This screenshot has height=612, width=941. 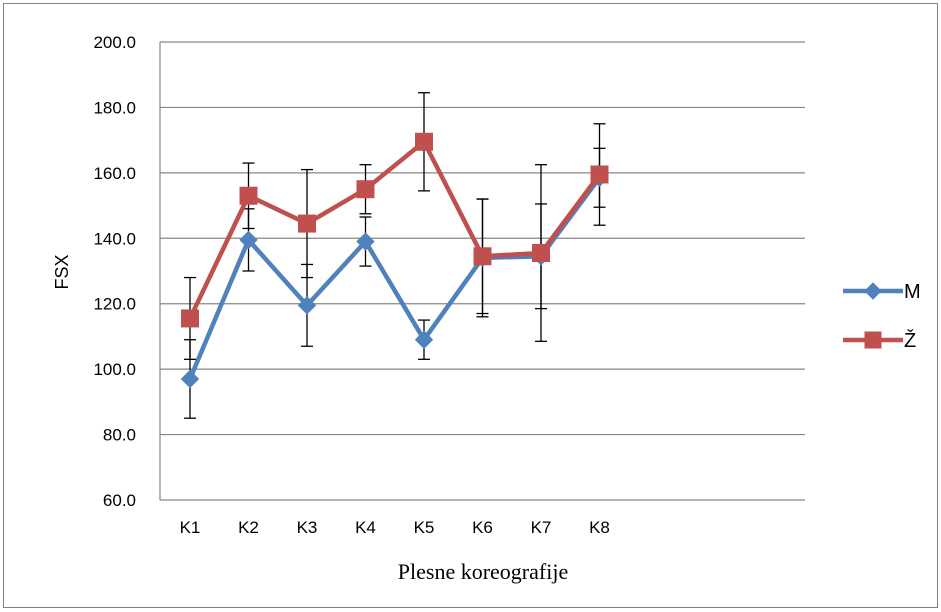 I want to click on x-tick-label: K1, so click(x=190, y=527).